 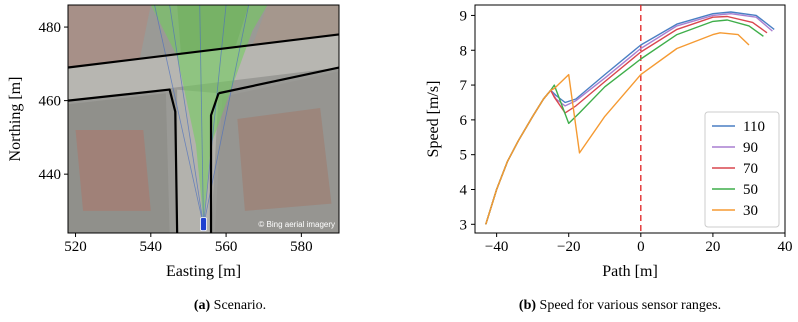 I want to click on watermark-text: © Bing aerial imagery, so click(x=296, y=224).